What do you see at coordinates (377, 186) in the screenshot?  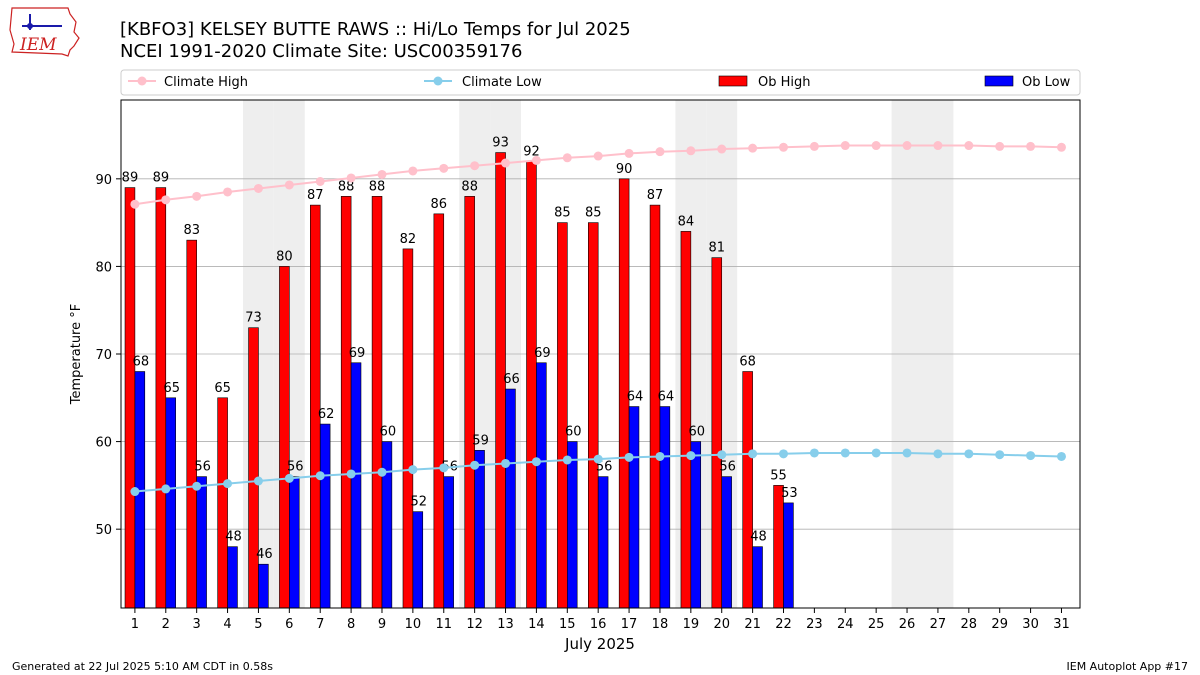 I see `ob-high-label-9: 88` at bounding box center [377, 186].